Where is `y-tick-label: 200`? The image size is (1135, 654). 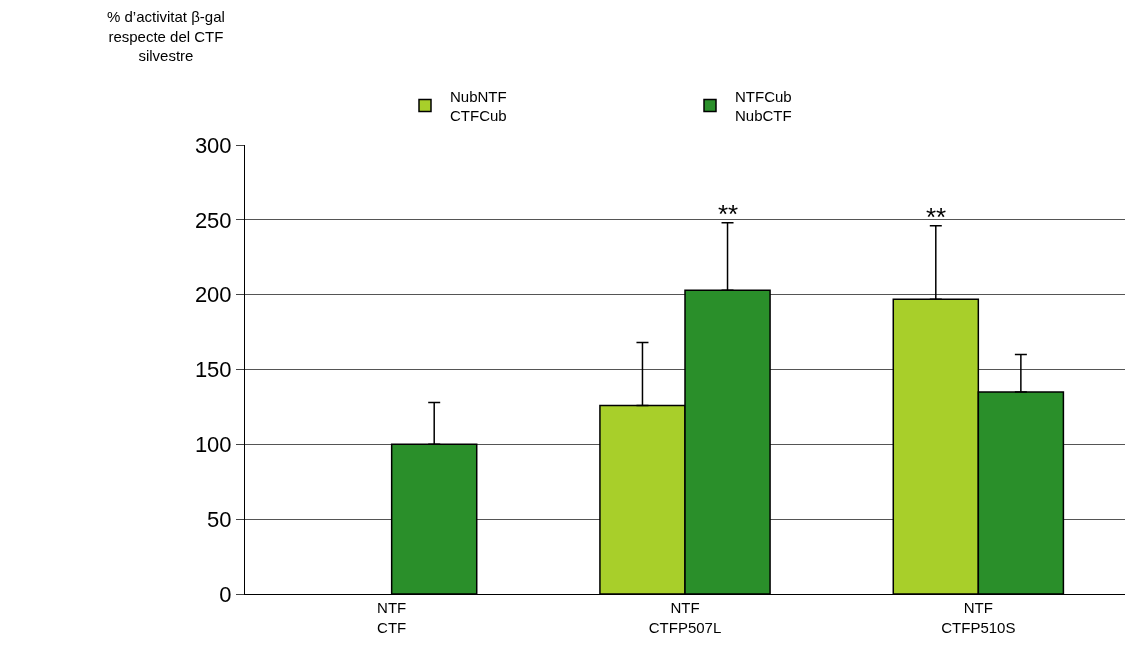
y-tick-label: 200 is located at coordinates (213, 295).